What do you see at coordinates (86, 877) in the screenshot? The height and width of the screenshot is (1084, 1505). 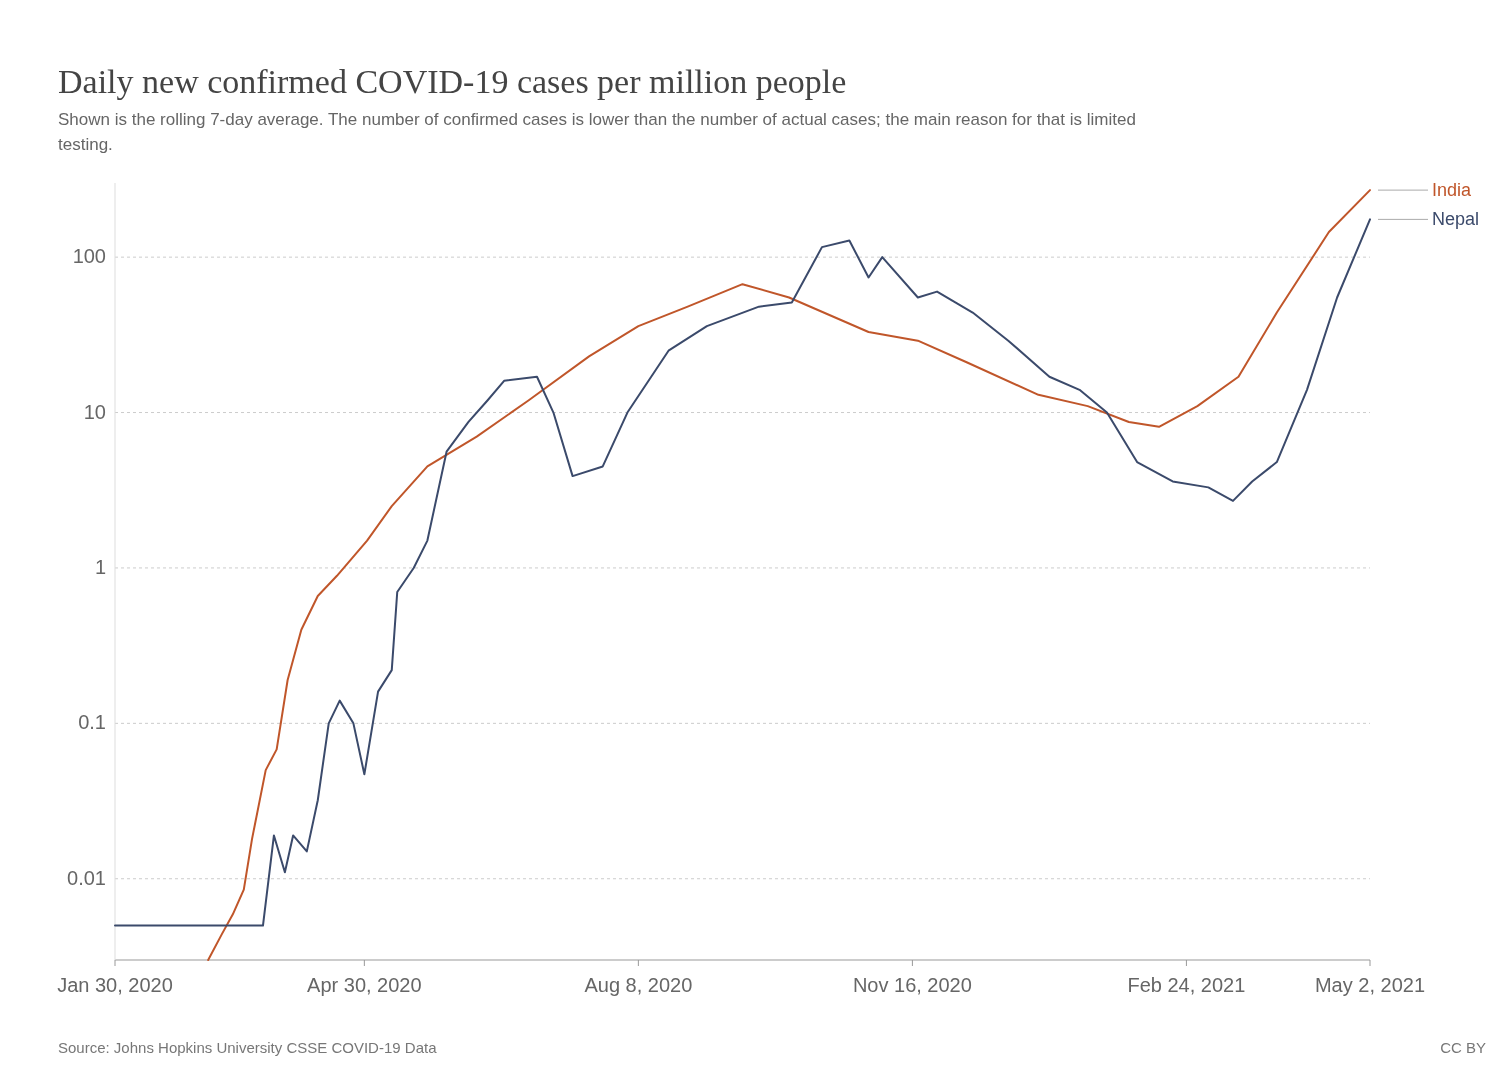 I see `y-tick-label: 0.01` at bounding box center [86, 877].